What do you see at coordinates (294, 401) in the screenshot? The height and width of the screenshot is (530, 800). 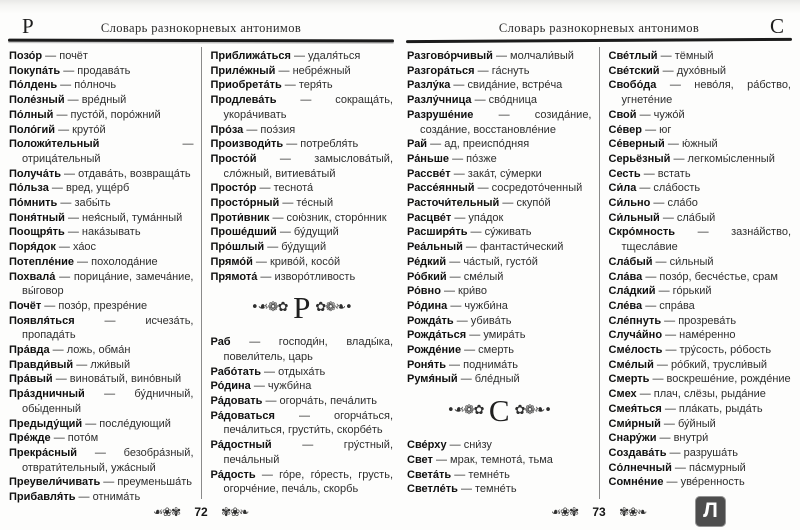 I see `dictionary-entry: Ра́довать — огорча́ть, печа́лить` at bounding box center [294, 401].